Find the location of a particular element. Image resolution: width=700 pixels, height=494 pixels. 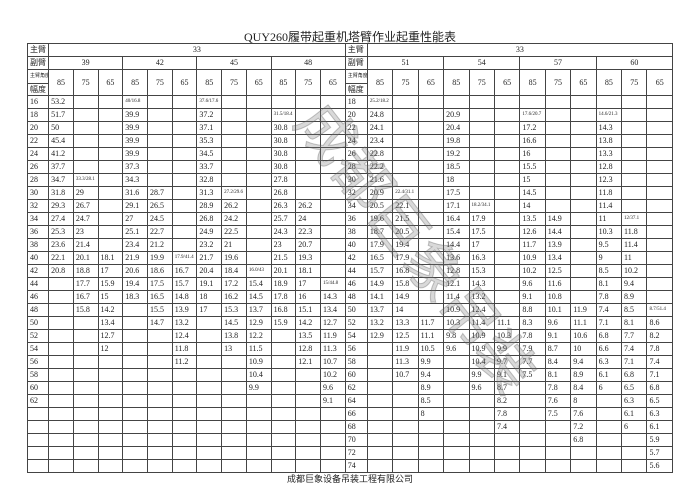

radius: 18 is located at coordinates (356, 102).